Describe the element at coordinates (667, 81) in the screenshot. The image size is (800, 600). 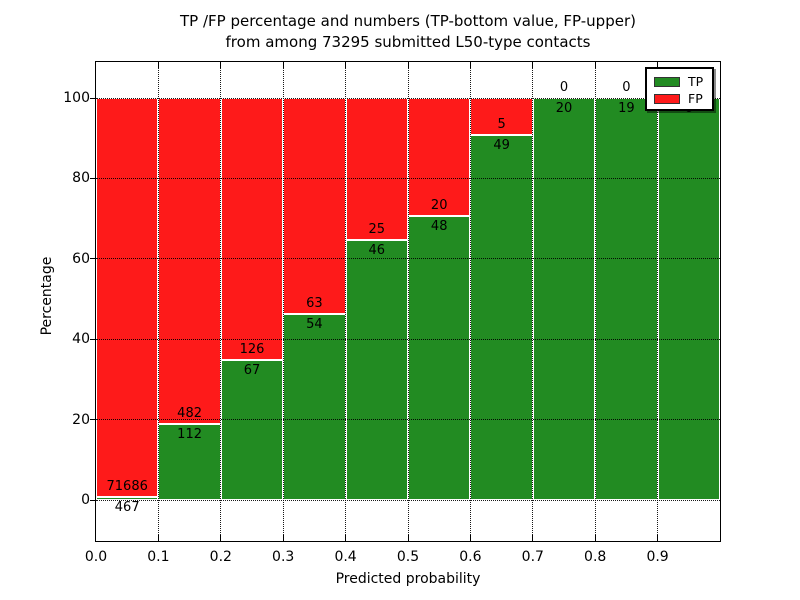
I see `tp-legend-swatch-icon` at that location.